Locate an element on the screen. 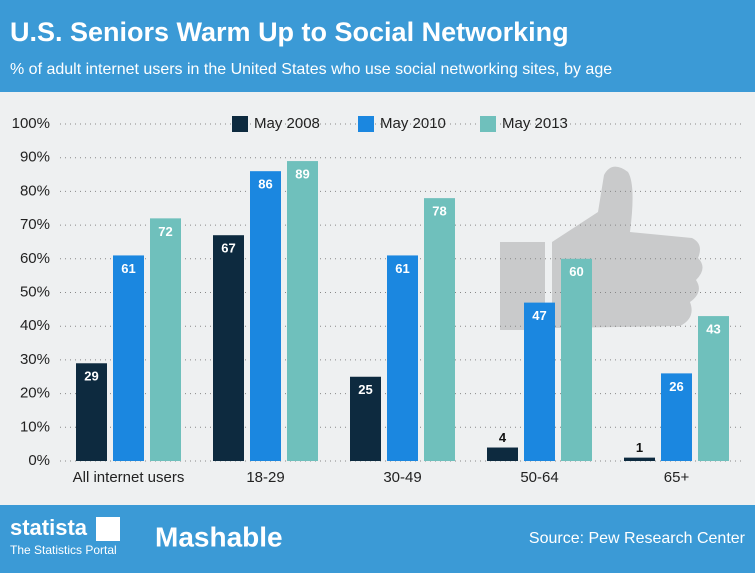  x-tick-label: 30-49 is located at coordinates (402, 477).